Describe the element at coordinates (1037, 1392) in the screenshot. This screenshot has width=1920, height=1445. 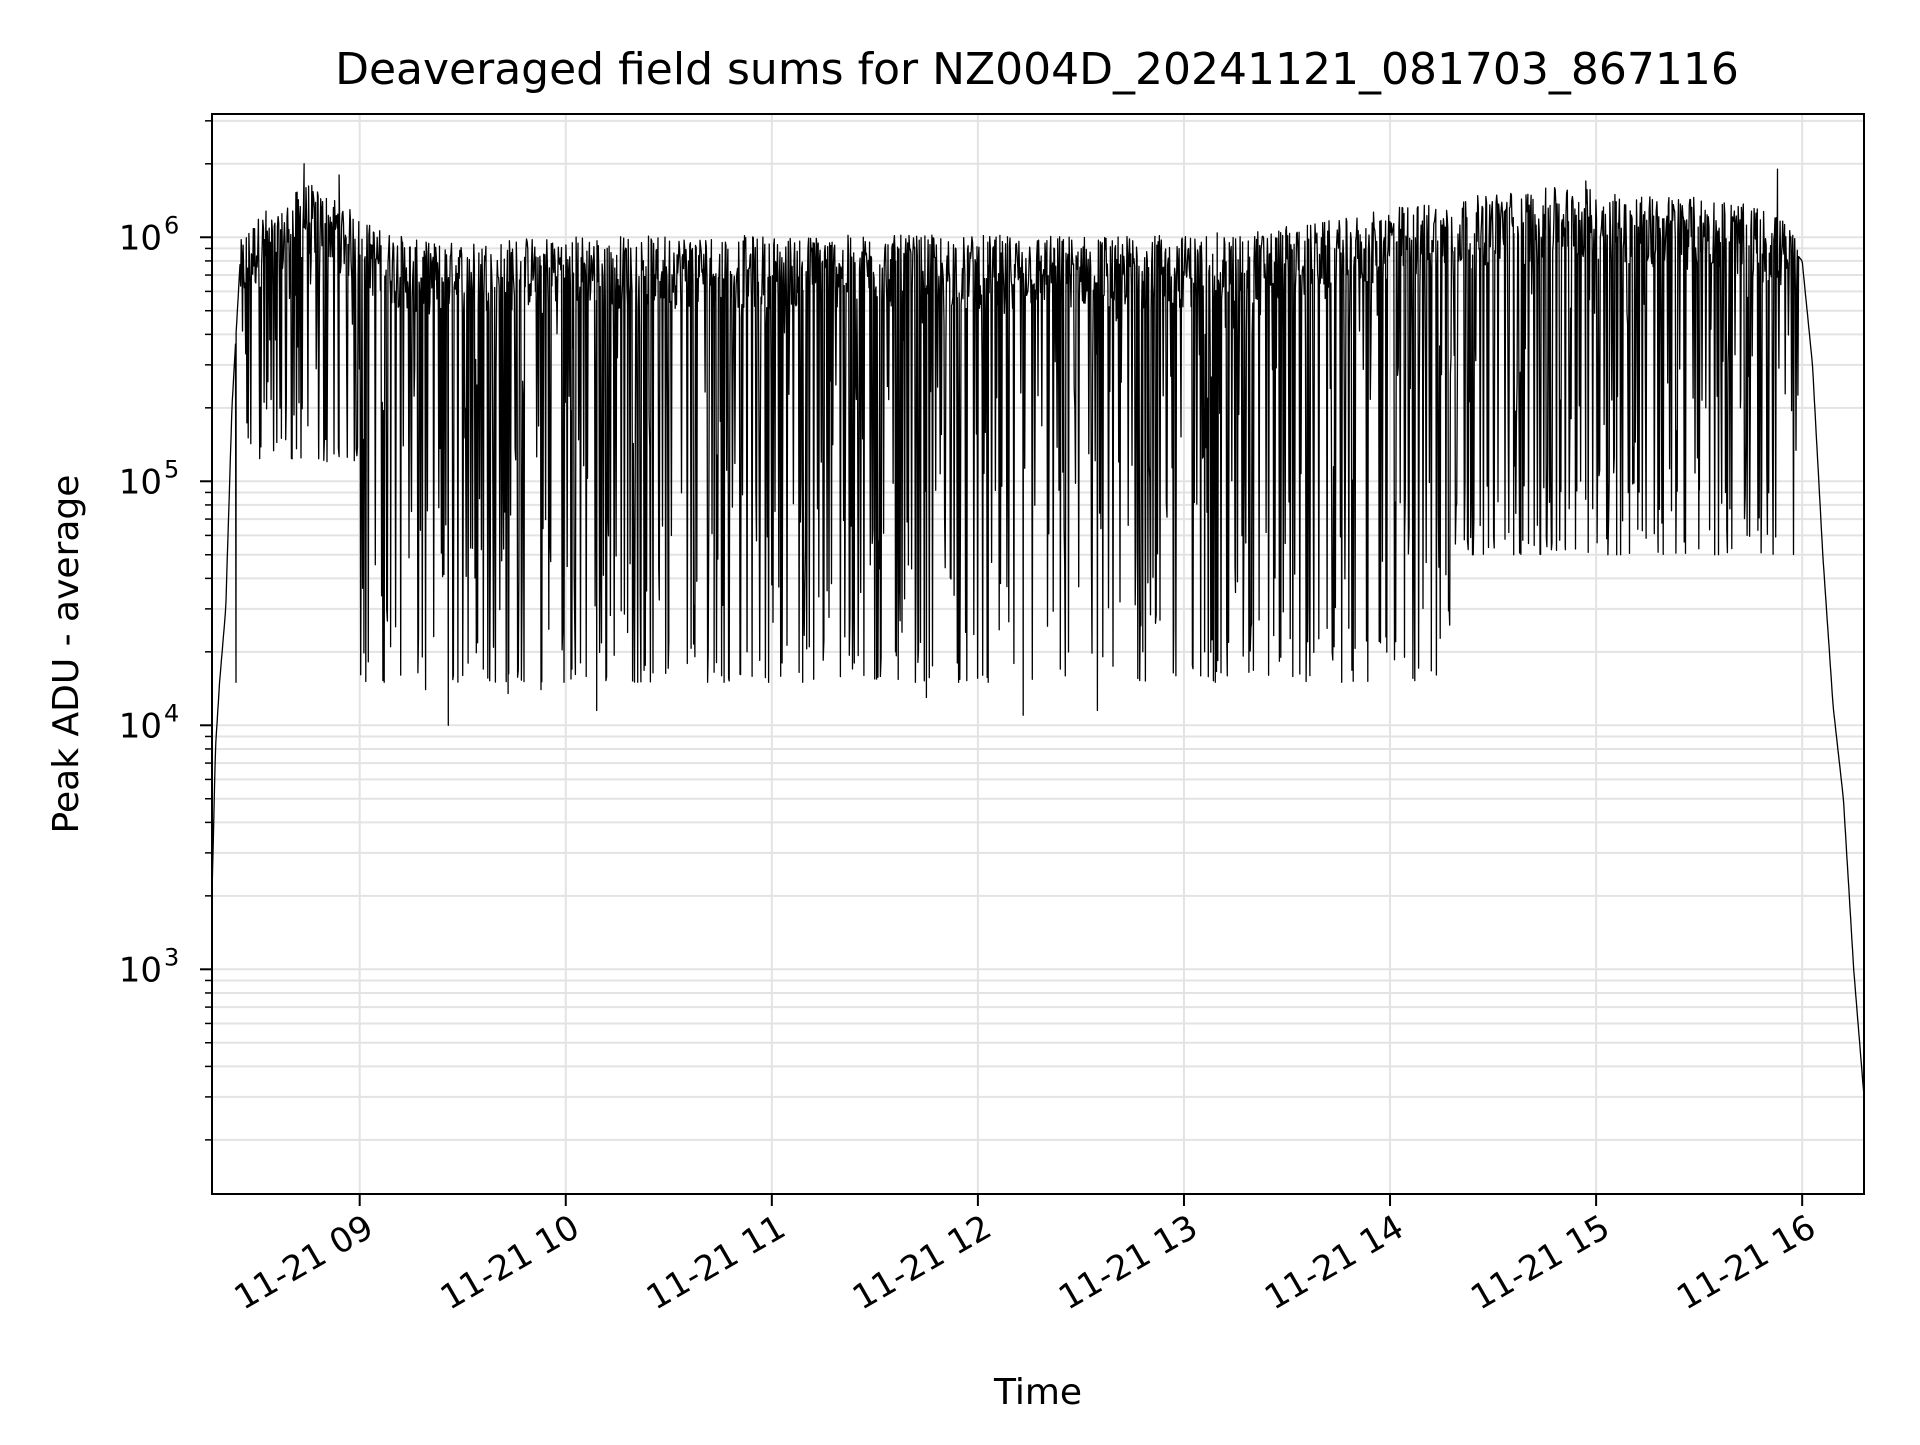
I see `x-axis-label: Time` at that location.